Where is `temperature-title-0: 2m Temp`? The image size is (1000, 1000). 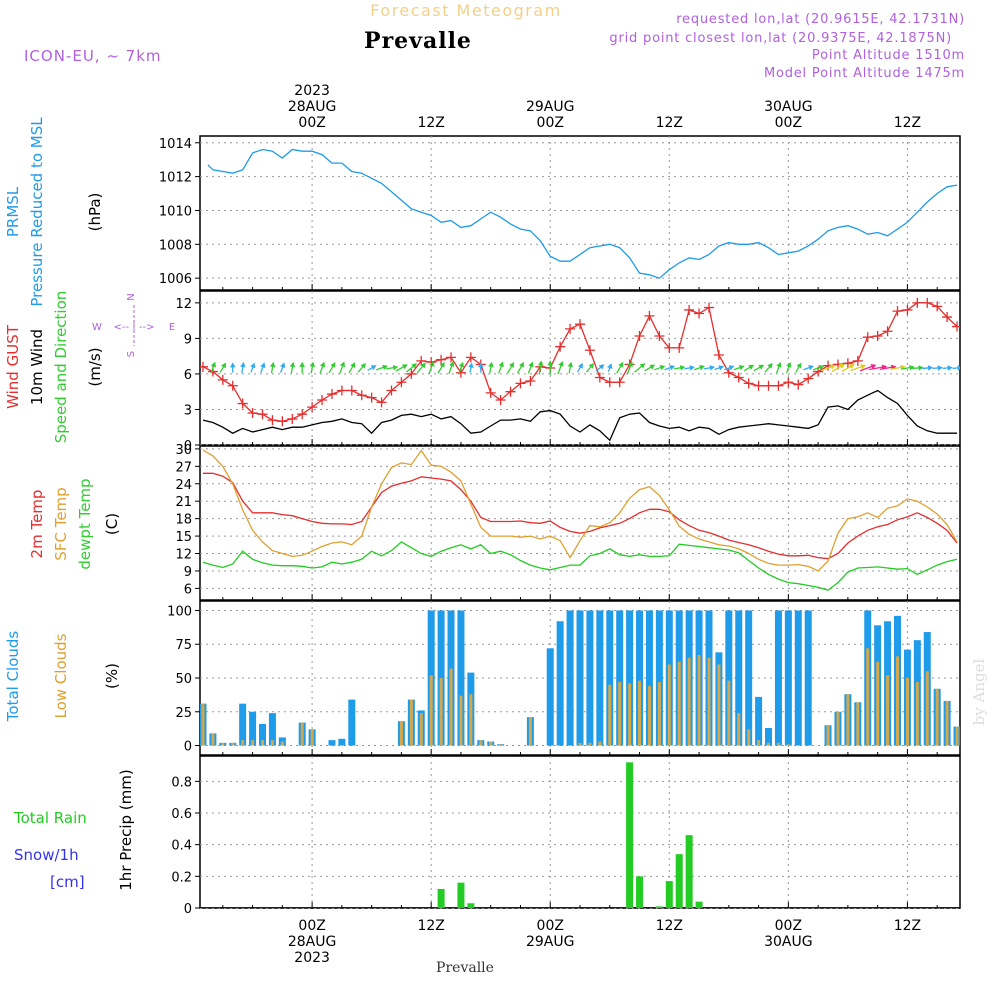 temperature-title-0: 2m Temp is located at coordinates (37, 524).